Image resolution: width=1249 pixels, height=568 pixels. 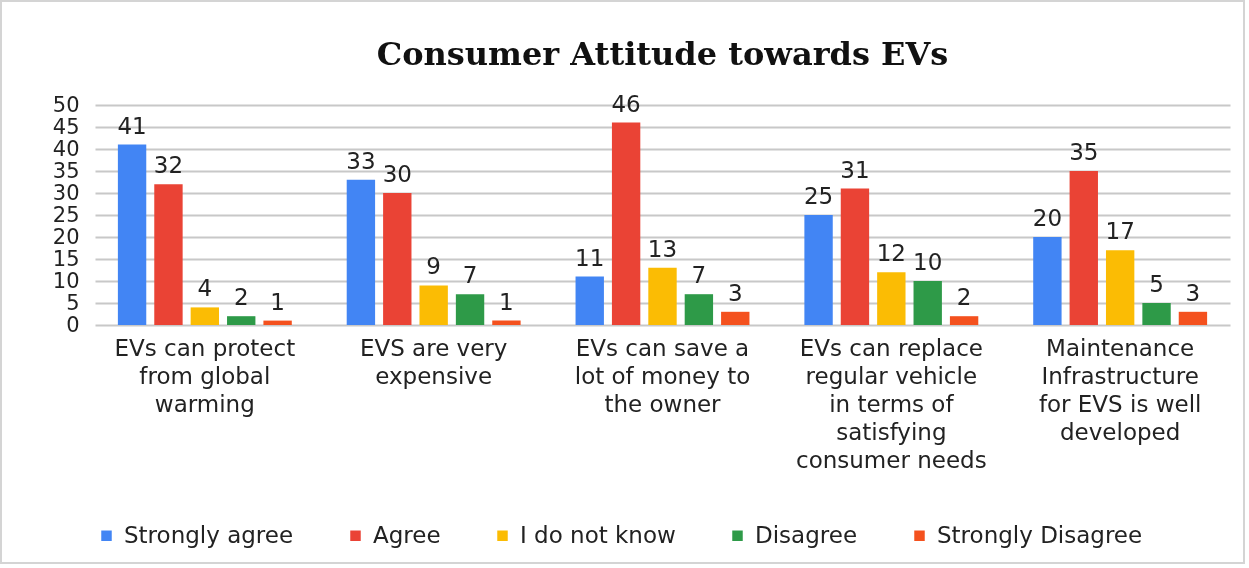 I want to click on y-tick-label: 25, so click(x=66, y=214).